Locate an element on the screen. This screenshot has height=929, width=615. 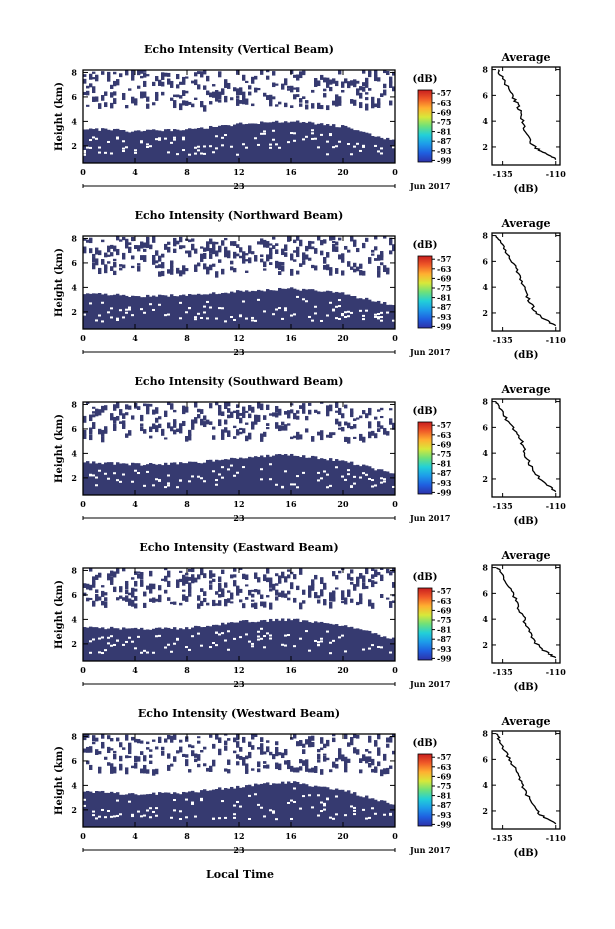
profile-title: Average is located at coordinates (525, 223).